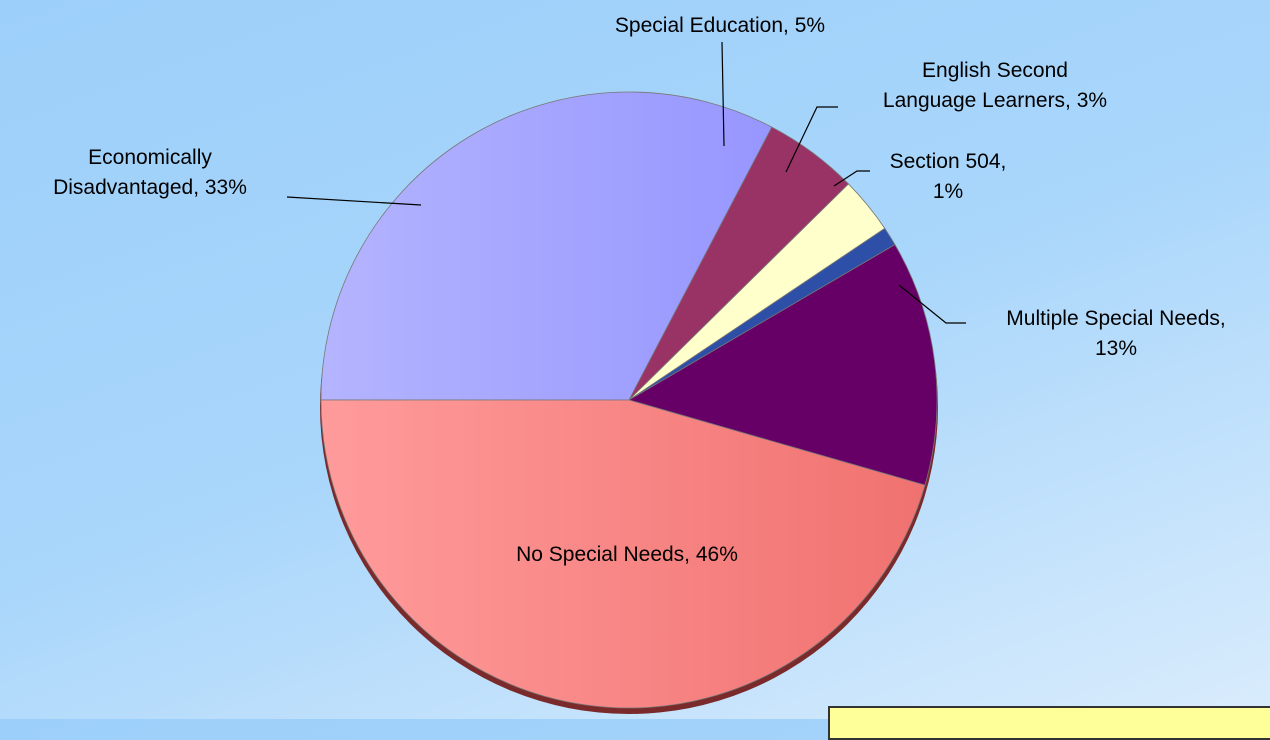 The height and width of the screenshot is (740, 1270). What do you see at coordinates (720, 25) in the screenshot?
I see `label-special-education: Special Education, 5%` at bounding box center [720, 25].